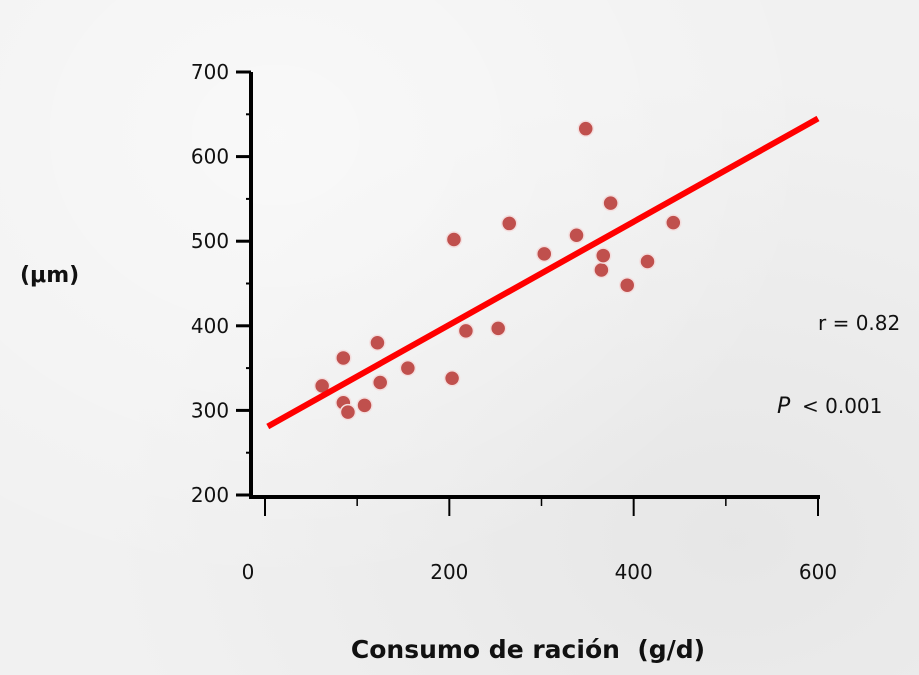 This screenshot has width=919, height=675. I want to click on x-tick-label: 400, so click(634, 572).